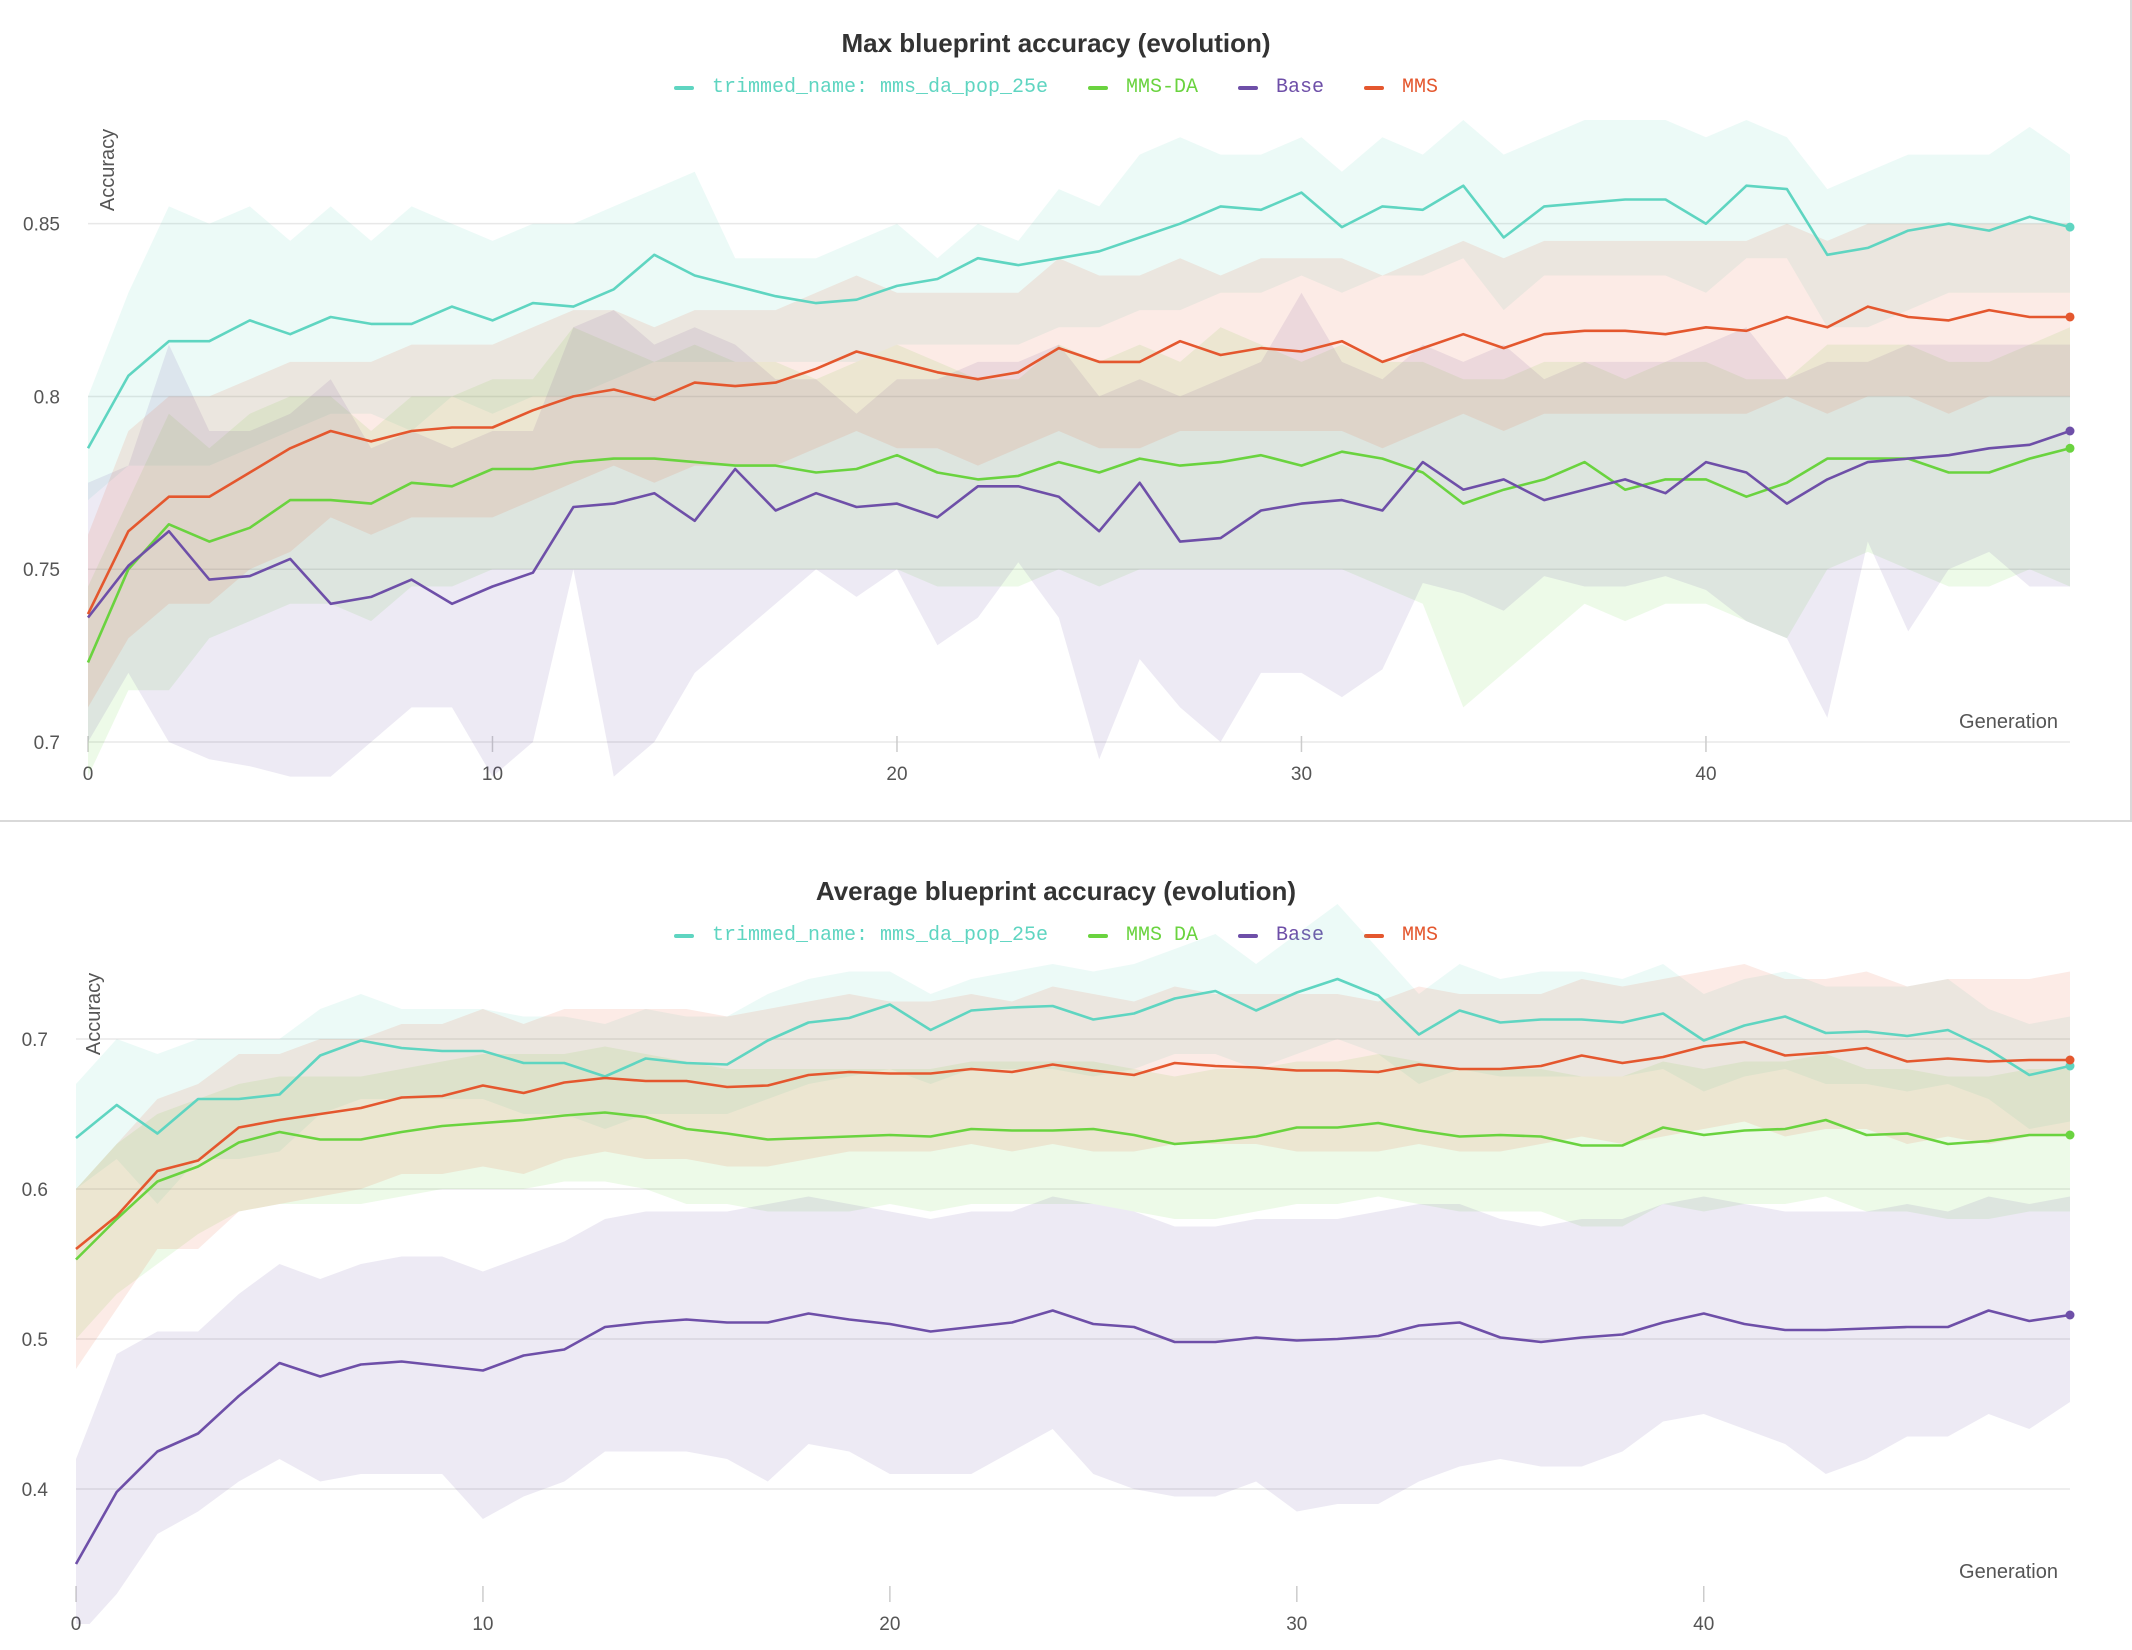  What do you see at coordinates (1162, 87) in the screenshot?
I see `legend-label: MMS-DA` at bounding box center [1162, 87].